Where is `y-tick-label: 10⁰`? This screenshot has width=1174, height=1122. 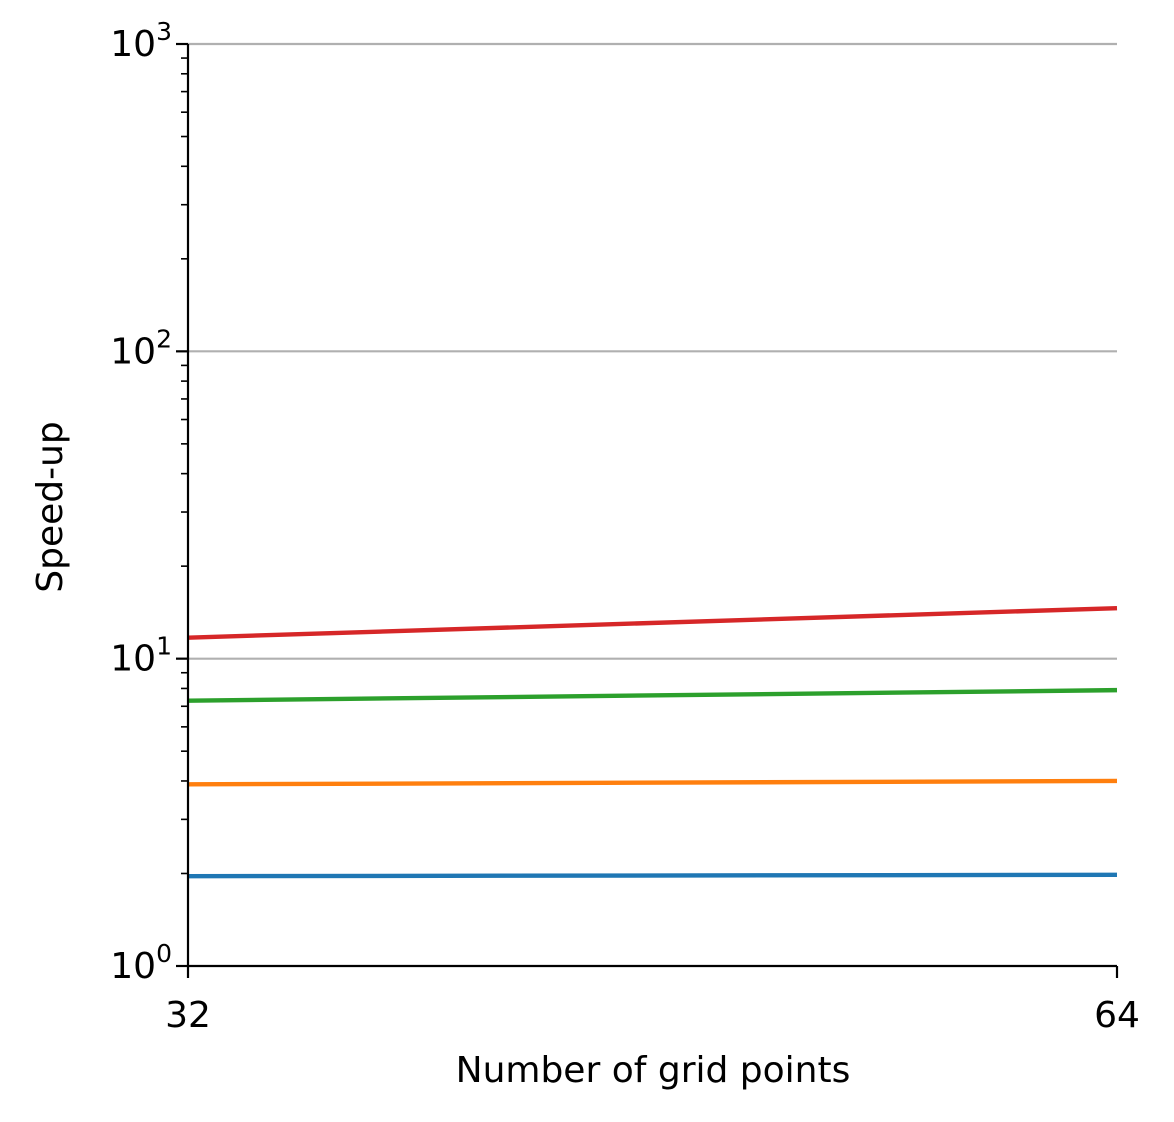 y-tick-label: 10⁰ is located at coordinates (141, 963).